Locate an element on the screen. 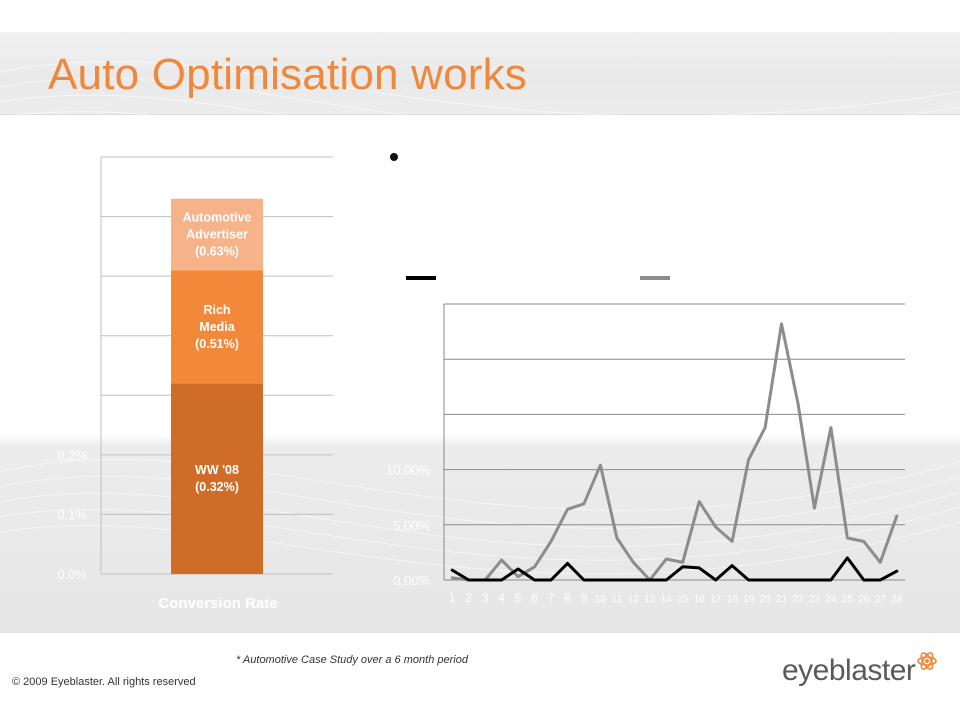  line-x-tick-label: 6 is located at coordinates (534, 598).